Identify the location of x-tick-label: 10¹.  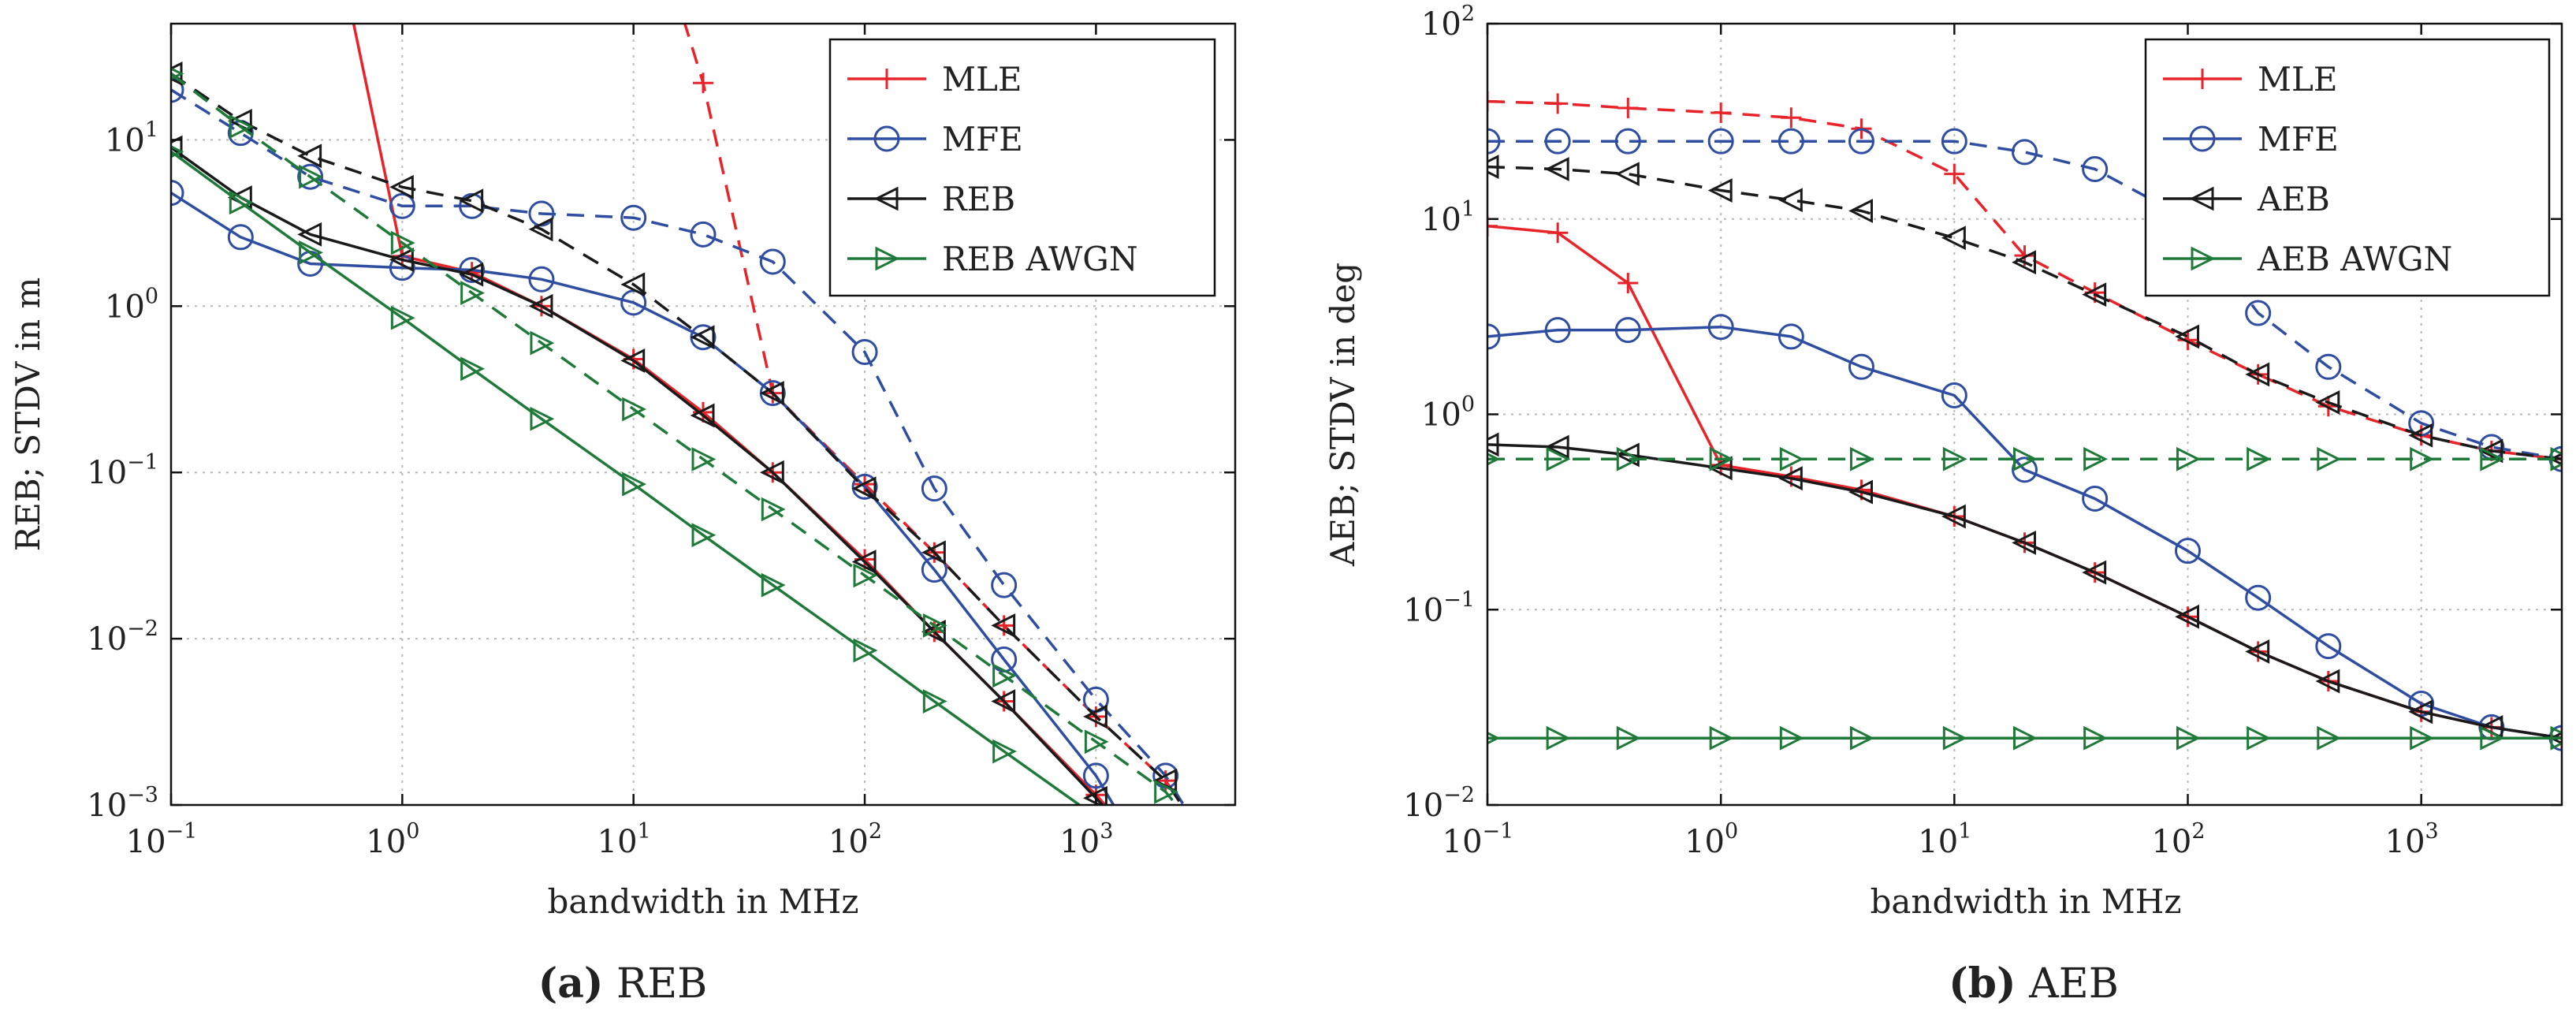
(1944, 839).